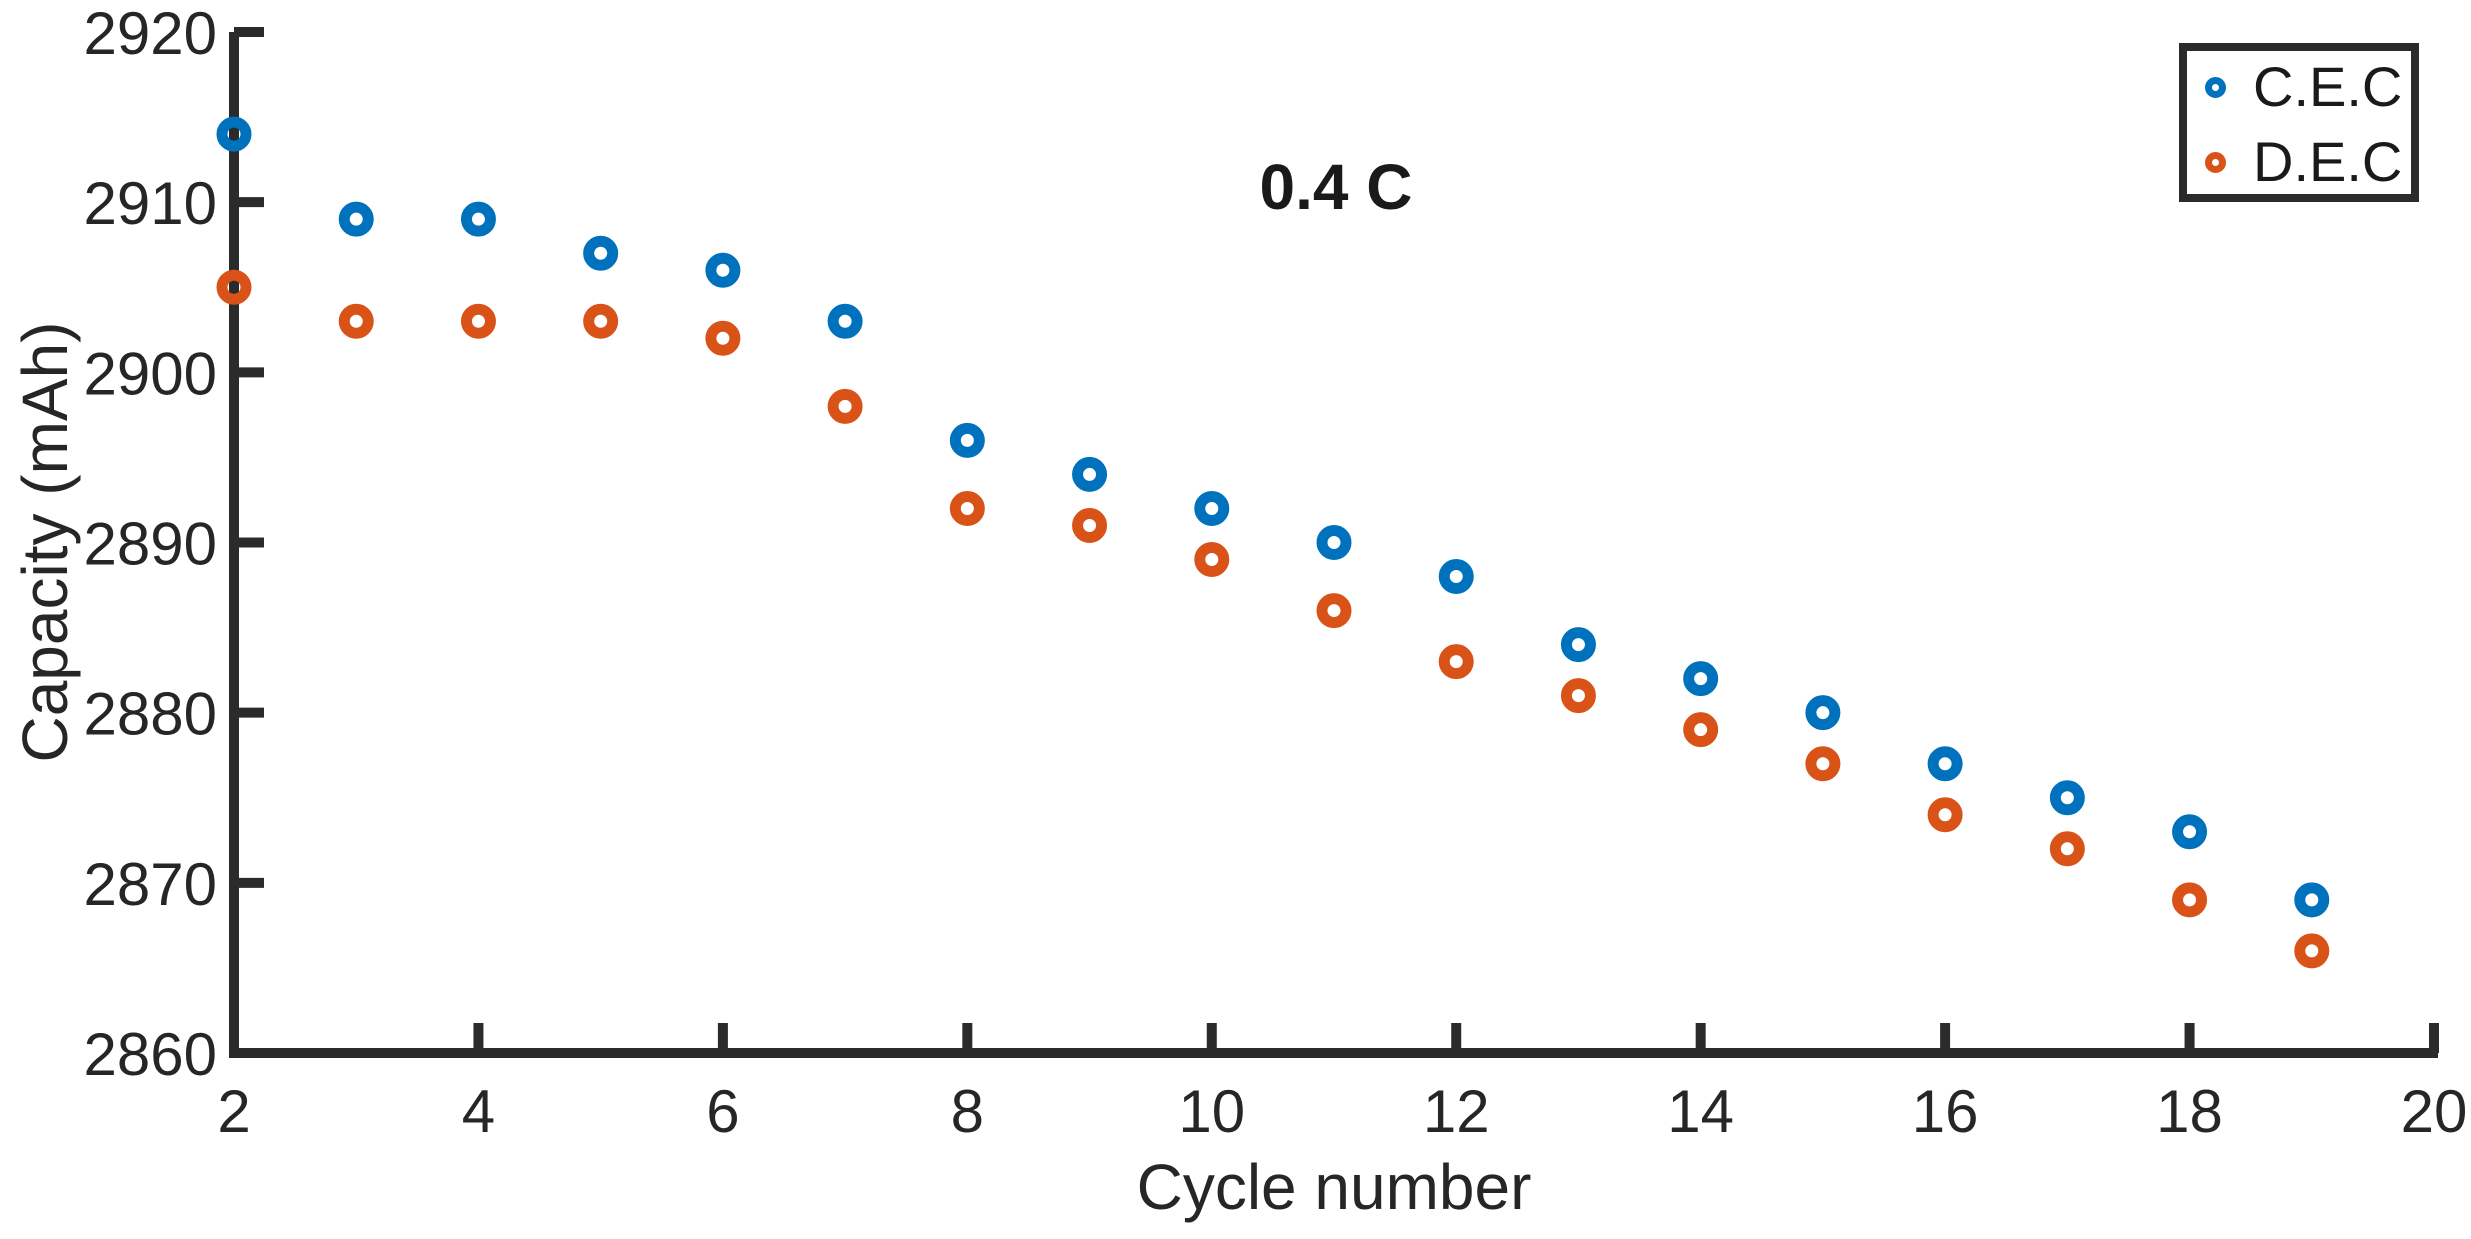 The image size is (2471, 1239). I want to click on legend-item-dec: D.E.C, so click(2303, 162).